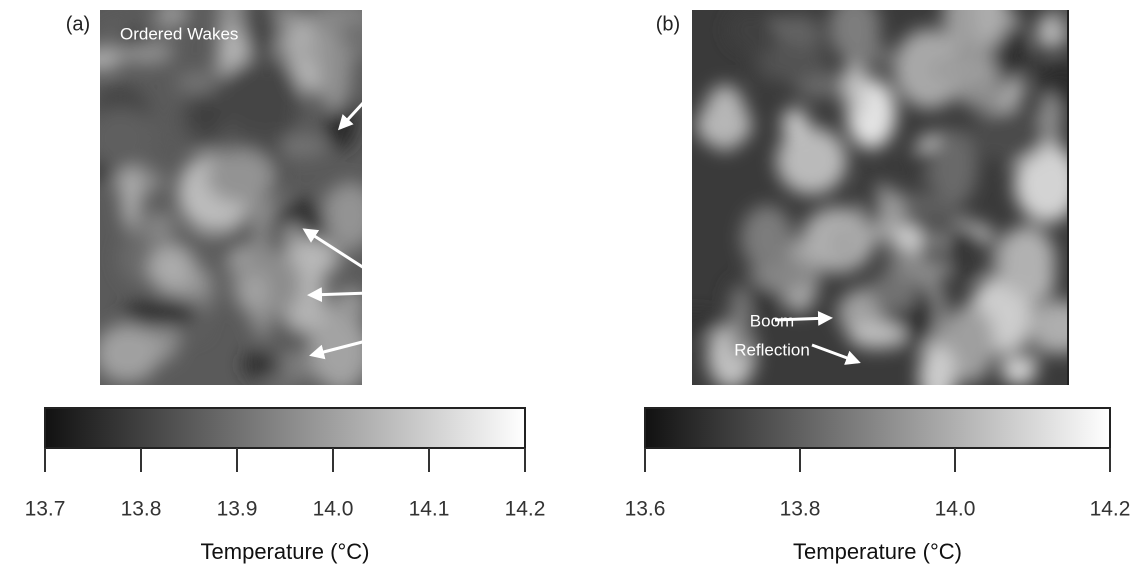 This screenshot has width=1138, height=574. What do you see at coordinates (78, 24) in the screenshot?
I see `panel-label: (a)` at bounding box center [78, 24].